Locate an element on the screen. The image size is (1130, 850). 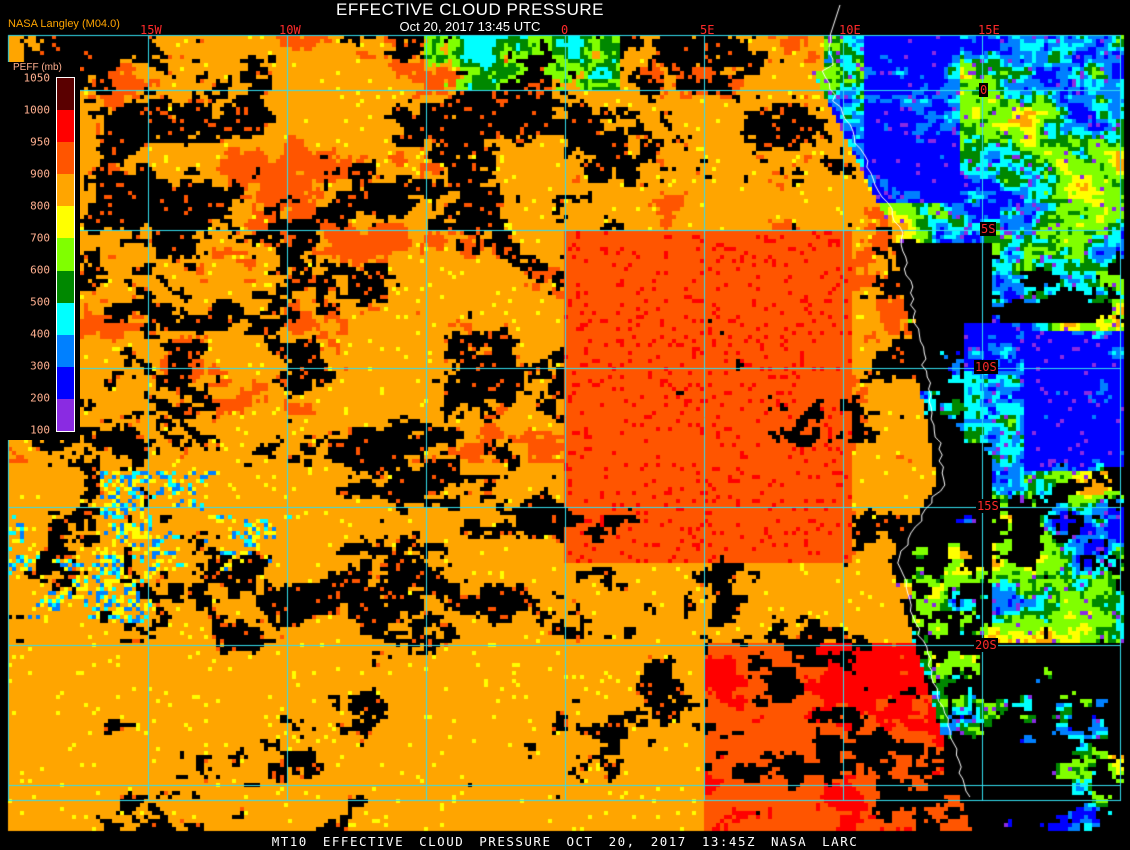
lat-label-20s: 20S is located at coordinates (986, 645).